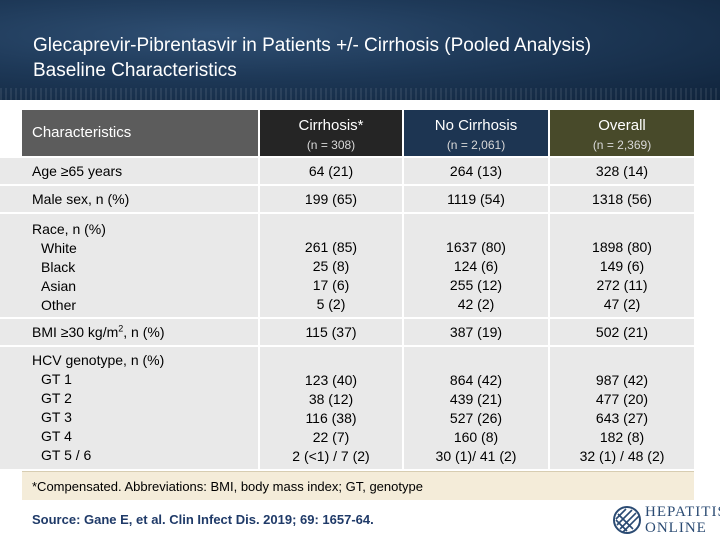  I want to click on race-sublabel: Asian, so click(59, 286).